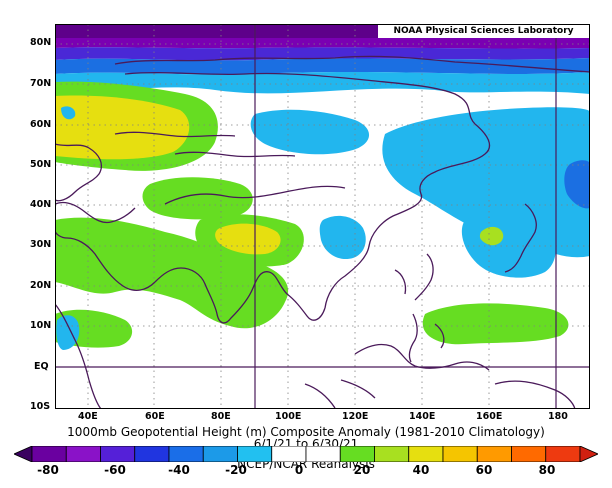 The height and width of the screenshot is (488, 612). What do you see at coordinates (495, 324) in the screenshot?
I see `tropical-pacific-positive-anomaly` at bounding box center [495, 324].